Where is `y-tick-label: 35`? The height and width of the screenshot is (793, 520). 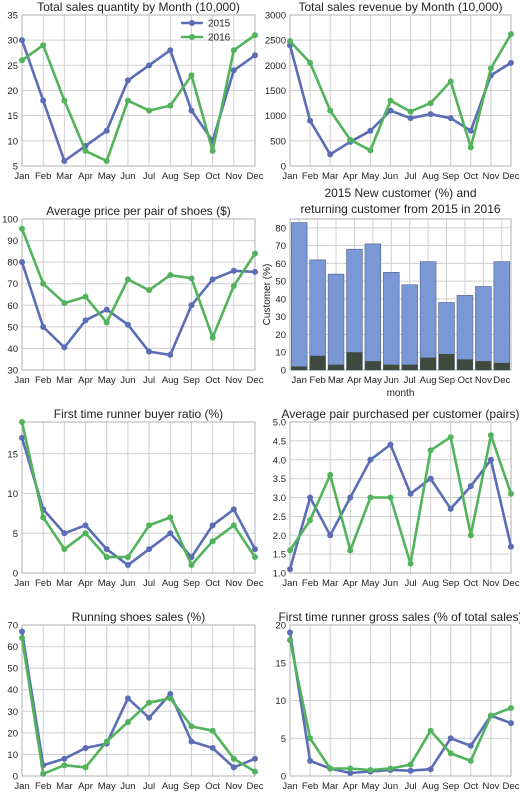
y-tick-label: 35 is located at coordinates (12, 16).